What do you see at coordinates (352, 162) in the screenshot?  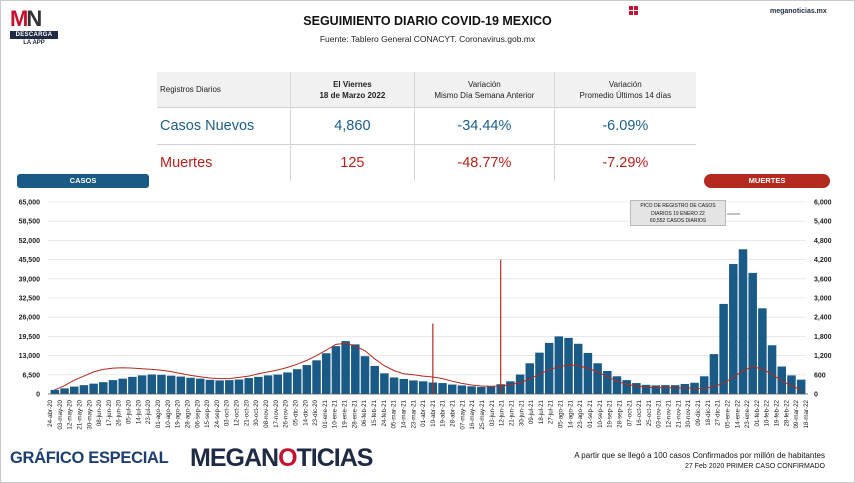 I see `row-value: 125` at bounding box center [352, 162].